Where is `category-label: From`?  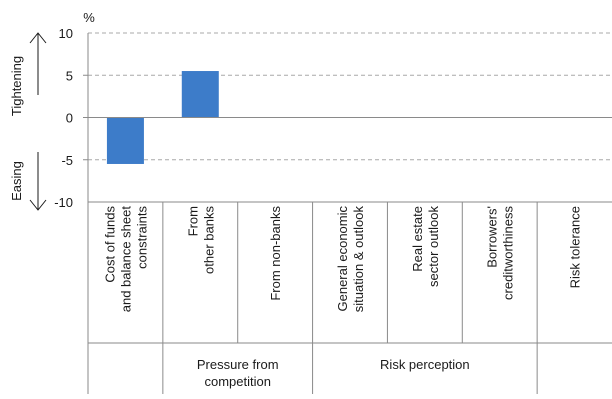
category-label: From is located at coordinates (192, 221).